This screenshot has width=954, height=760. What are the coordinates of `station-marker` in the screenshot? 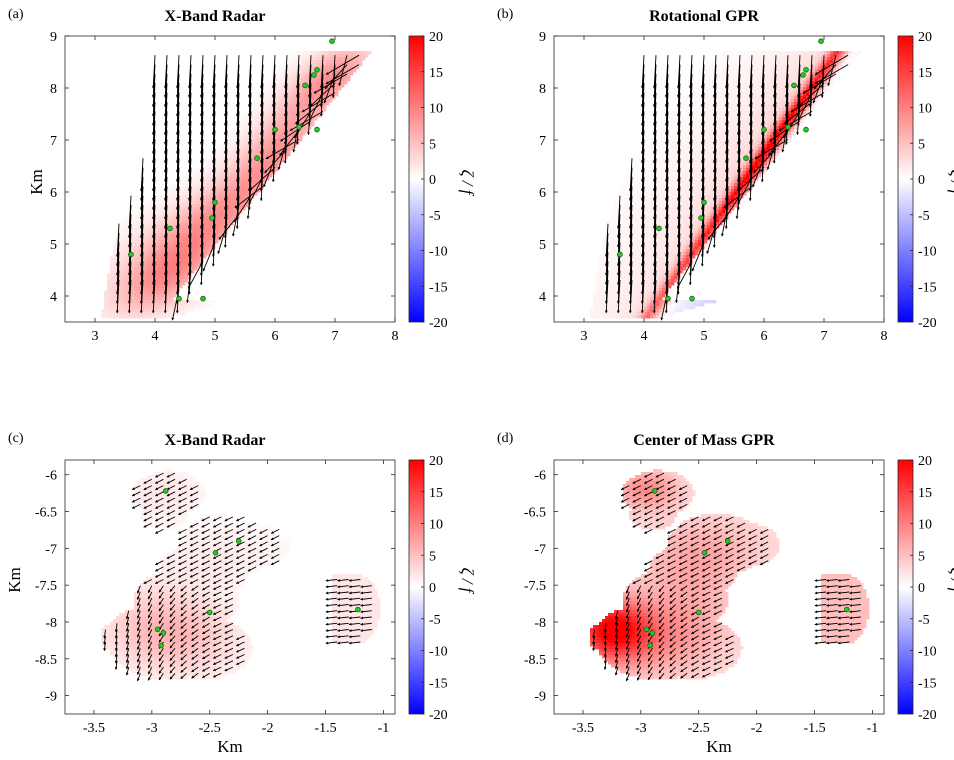 It's located at (170, 228).